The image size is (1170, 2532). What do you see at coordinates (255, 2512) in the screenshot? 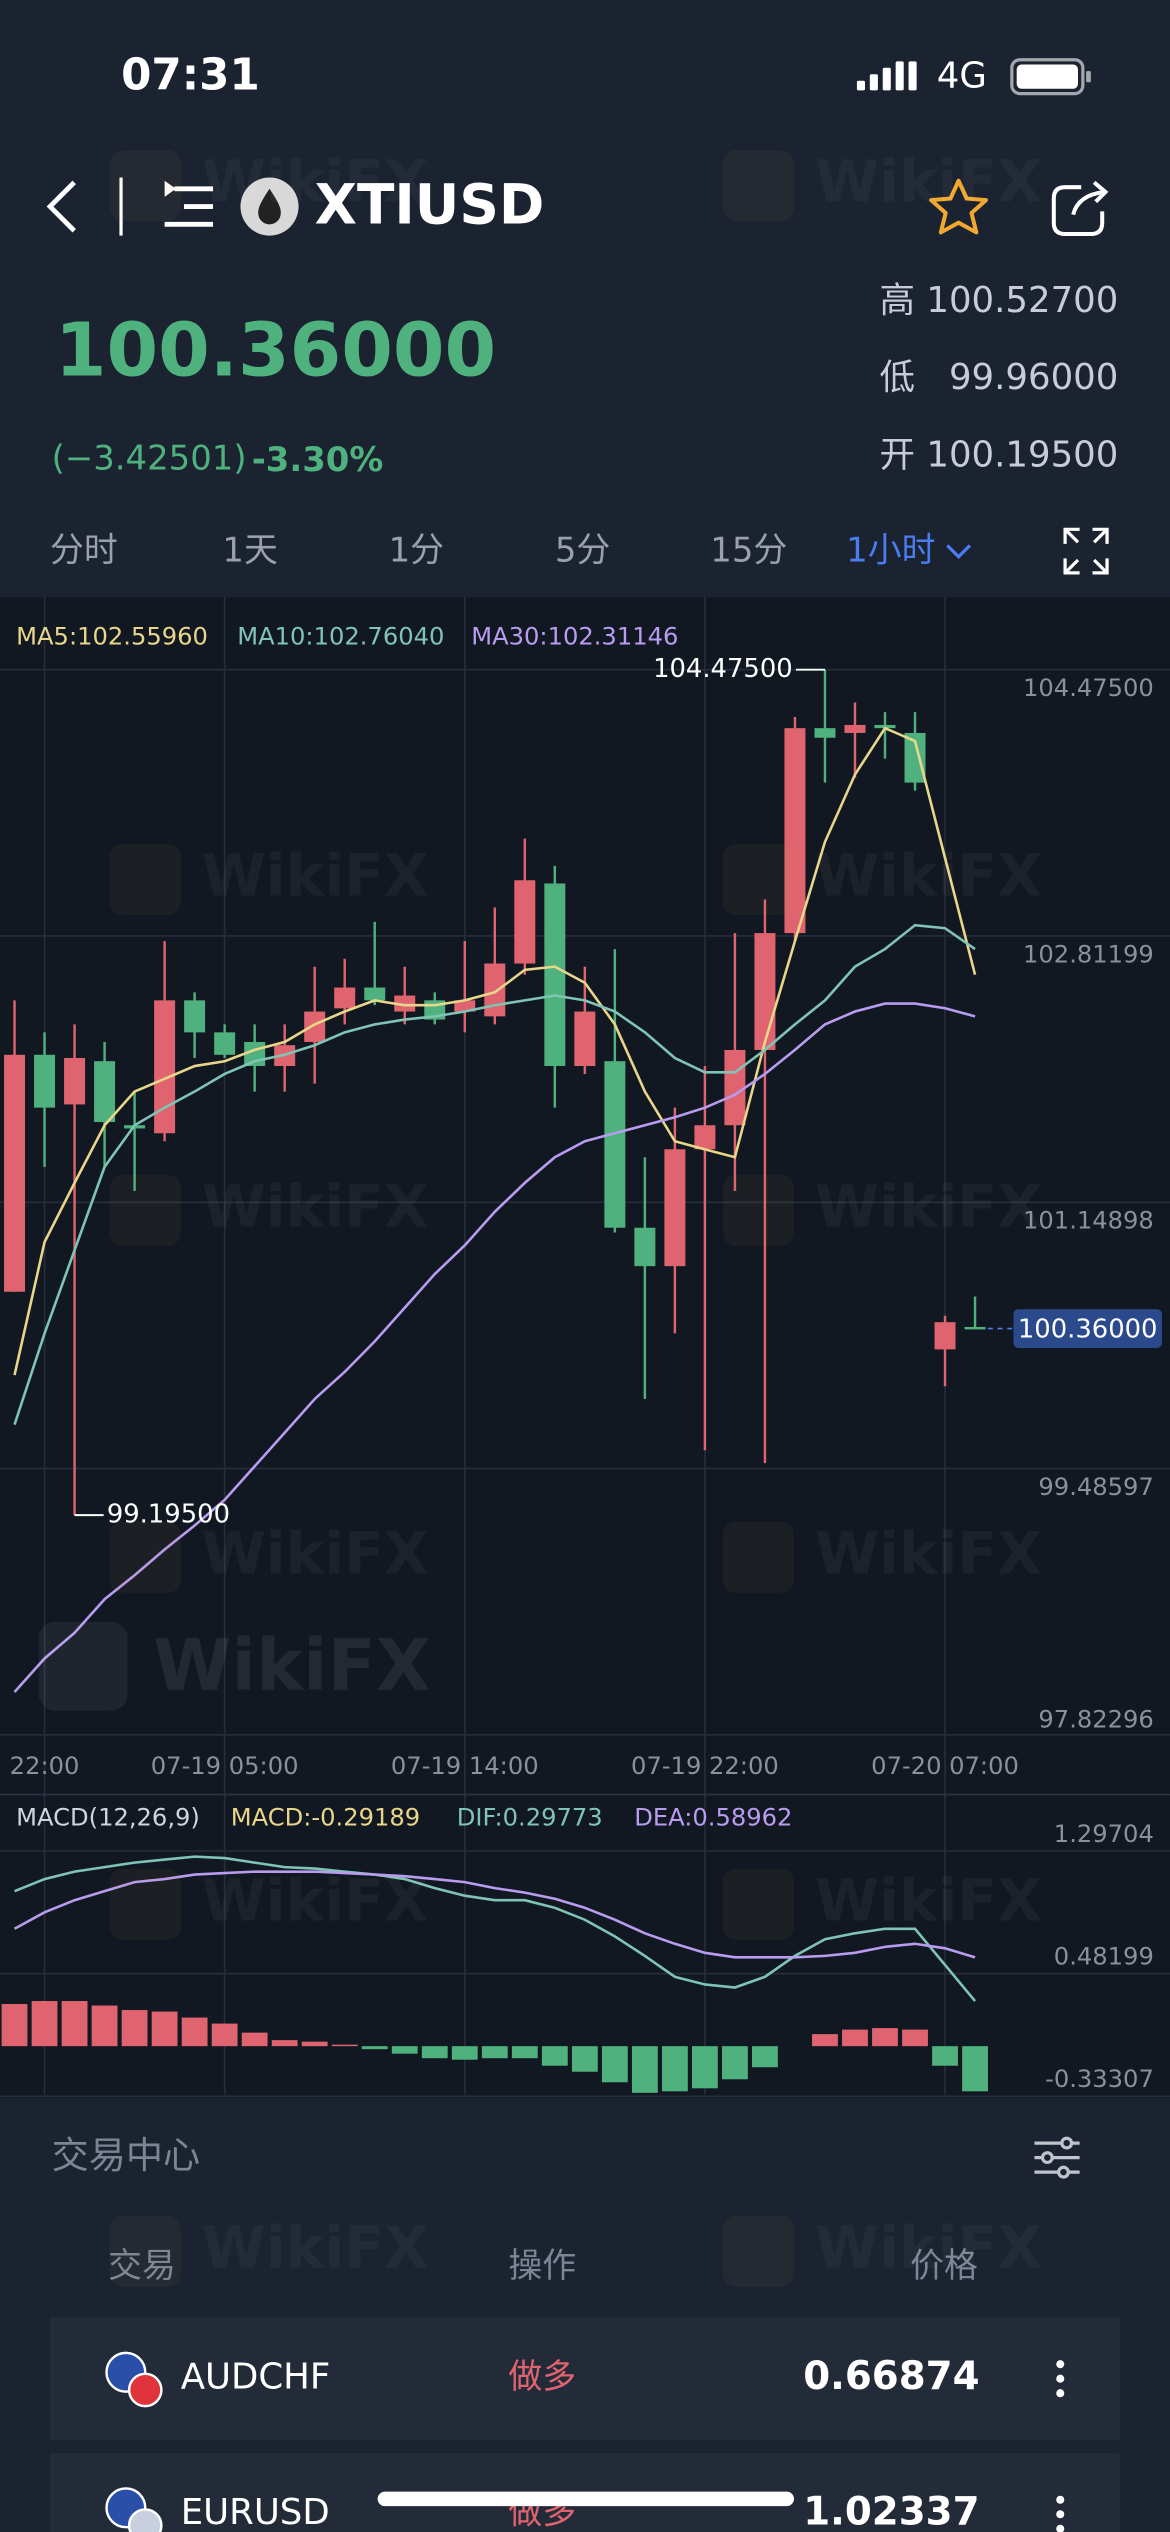
I see `pair-name: EURUSD` at bounding box center [255, 2512].